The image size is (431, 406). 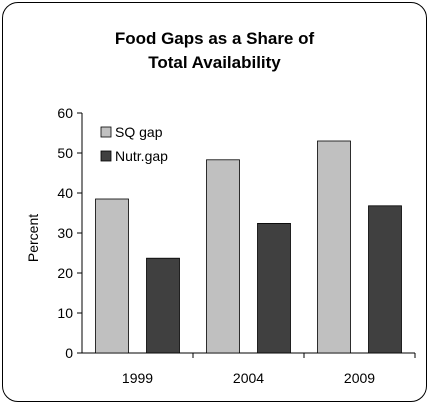 I want to click on bar-sq-gap-2009, so click(x=334, y=247).